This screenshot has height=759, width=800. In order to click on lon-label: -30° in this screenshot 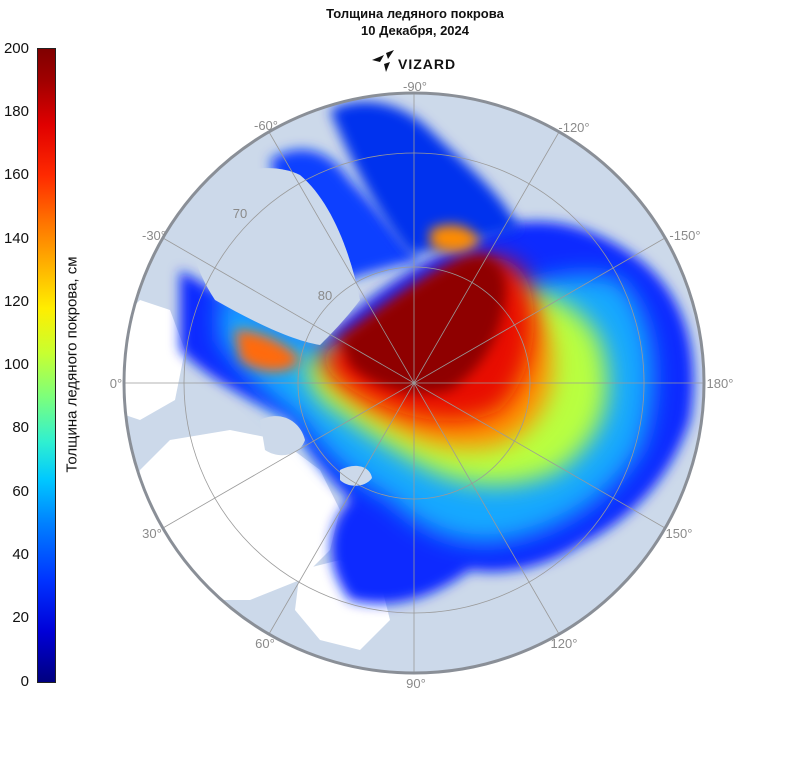, I will do `click(154, 235)`.